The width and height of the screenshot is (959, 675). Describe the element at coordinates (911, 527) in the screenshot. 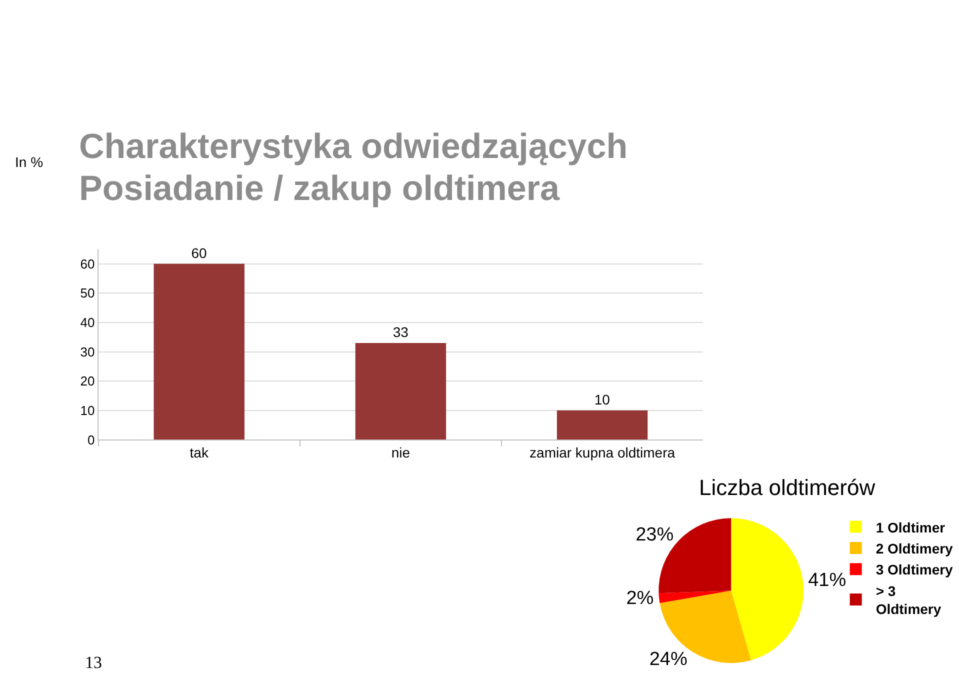

I see `legend-label: 1 Oldtimer` at that location.